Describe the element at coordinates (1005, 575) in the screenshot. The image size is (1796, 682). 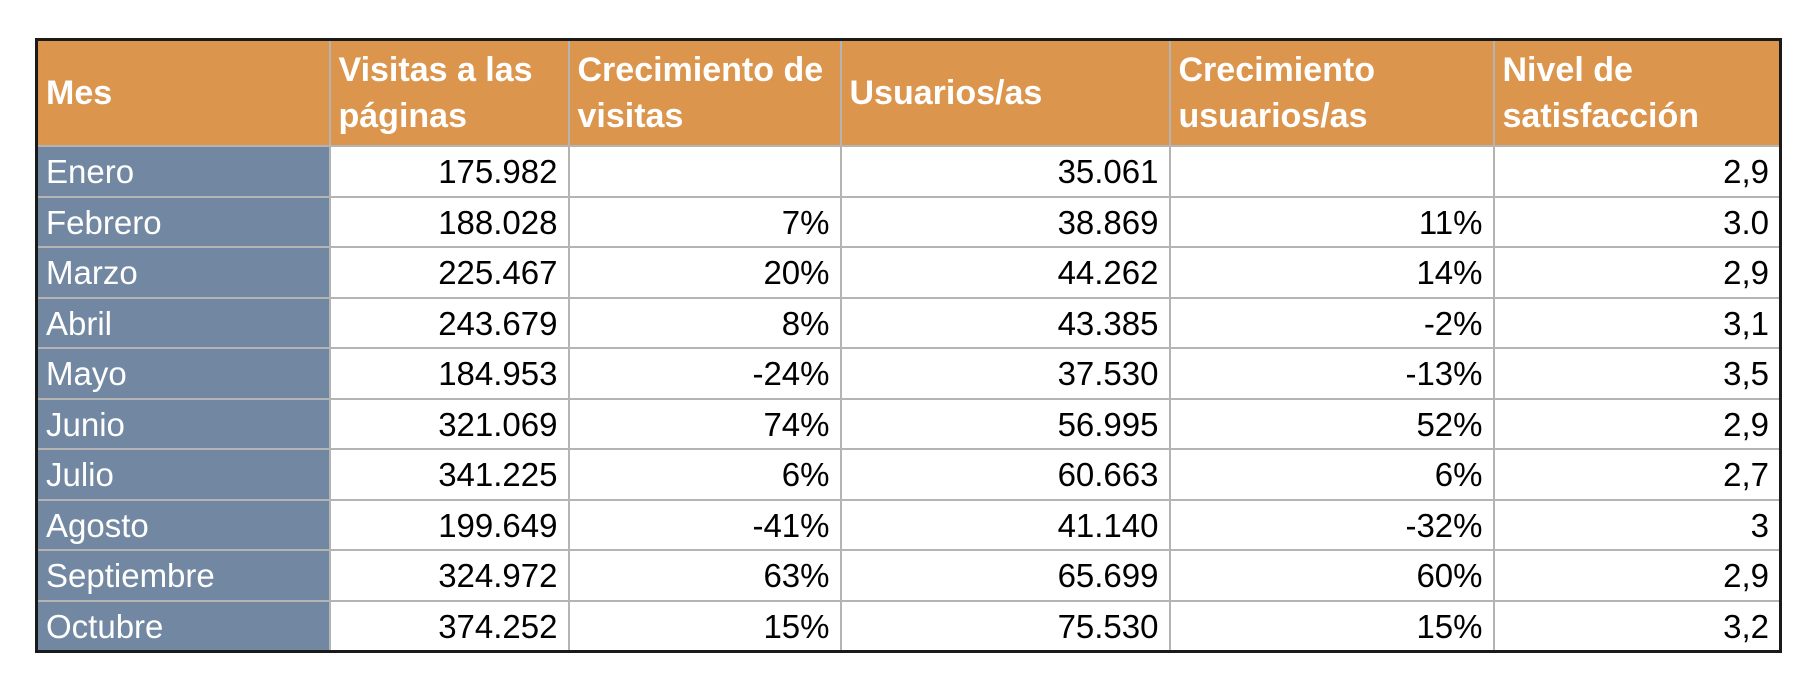
I see `cell-usuarios: 65.699` at that location.